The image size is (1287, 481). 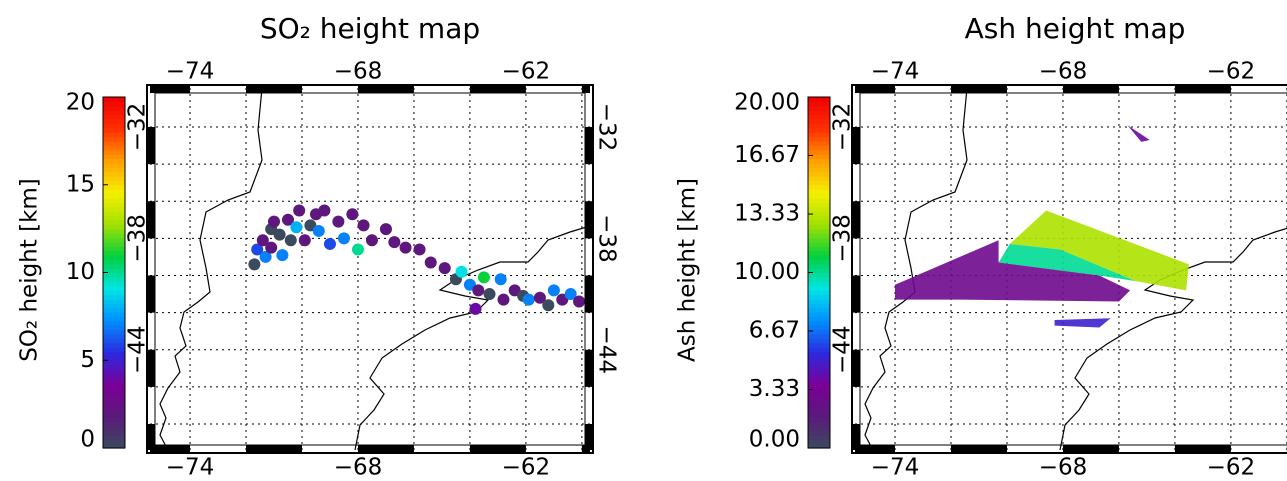 I want to click on panel-title: Ash height map, so click(x=1075, y=28).